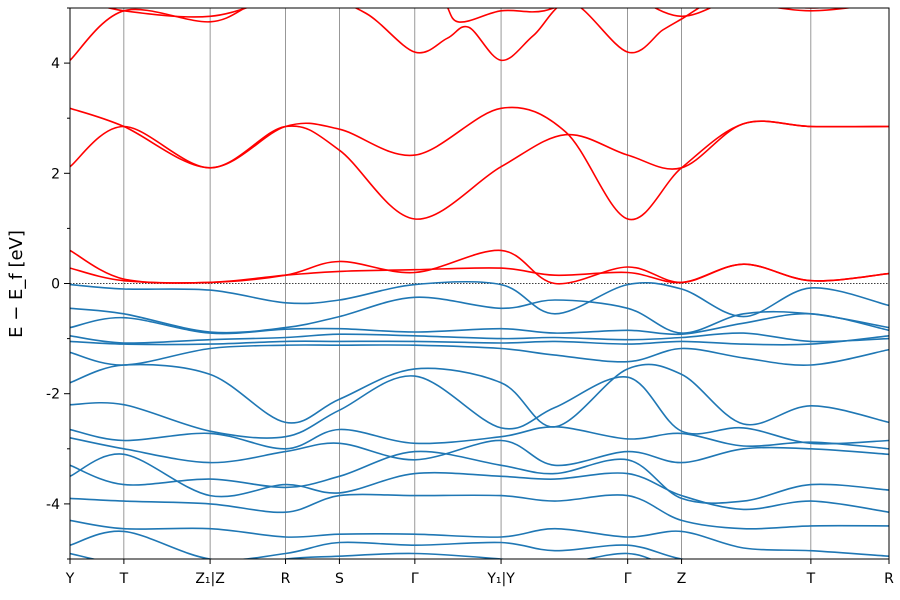 The height and width of the screenshot is (600, 900). I want to click on y-tick-label: -4, so click(53, 505).